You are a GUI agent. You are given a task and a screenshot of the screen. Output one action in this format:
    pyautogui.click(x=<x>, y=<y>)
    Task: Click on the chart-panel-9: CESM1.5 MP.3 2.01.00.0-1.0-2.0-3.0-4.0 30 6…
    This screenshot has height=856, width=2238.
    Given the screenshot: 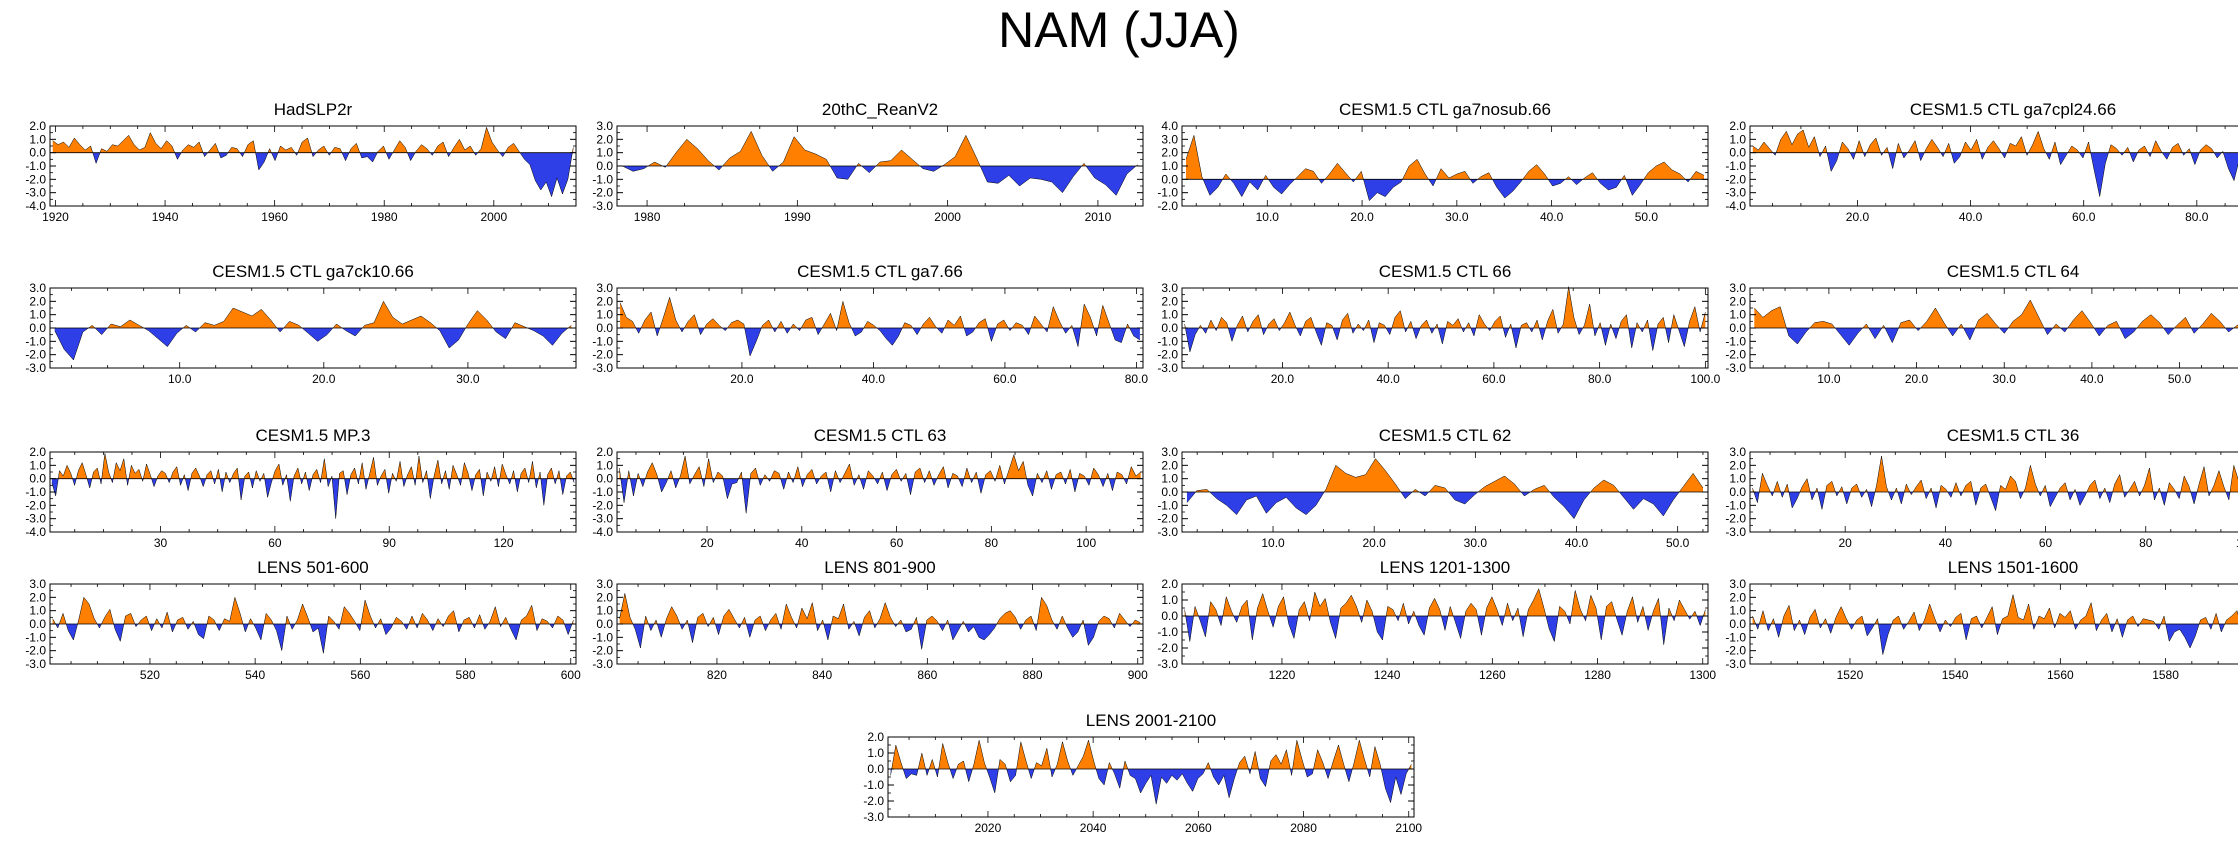 What is the action you would take?
    pyautogui.click(x=301, y=488)
    